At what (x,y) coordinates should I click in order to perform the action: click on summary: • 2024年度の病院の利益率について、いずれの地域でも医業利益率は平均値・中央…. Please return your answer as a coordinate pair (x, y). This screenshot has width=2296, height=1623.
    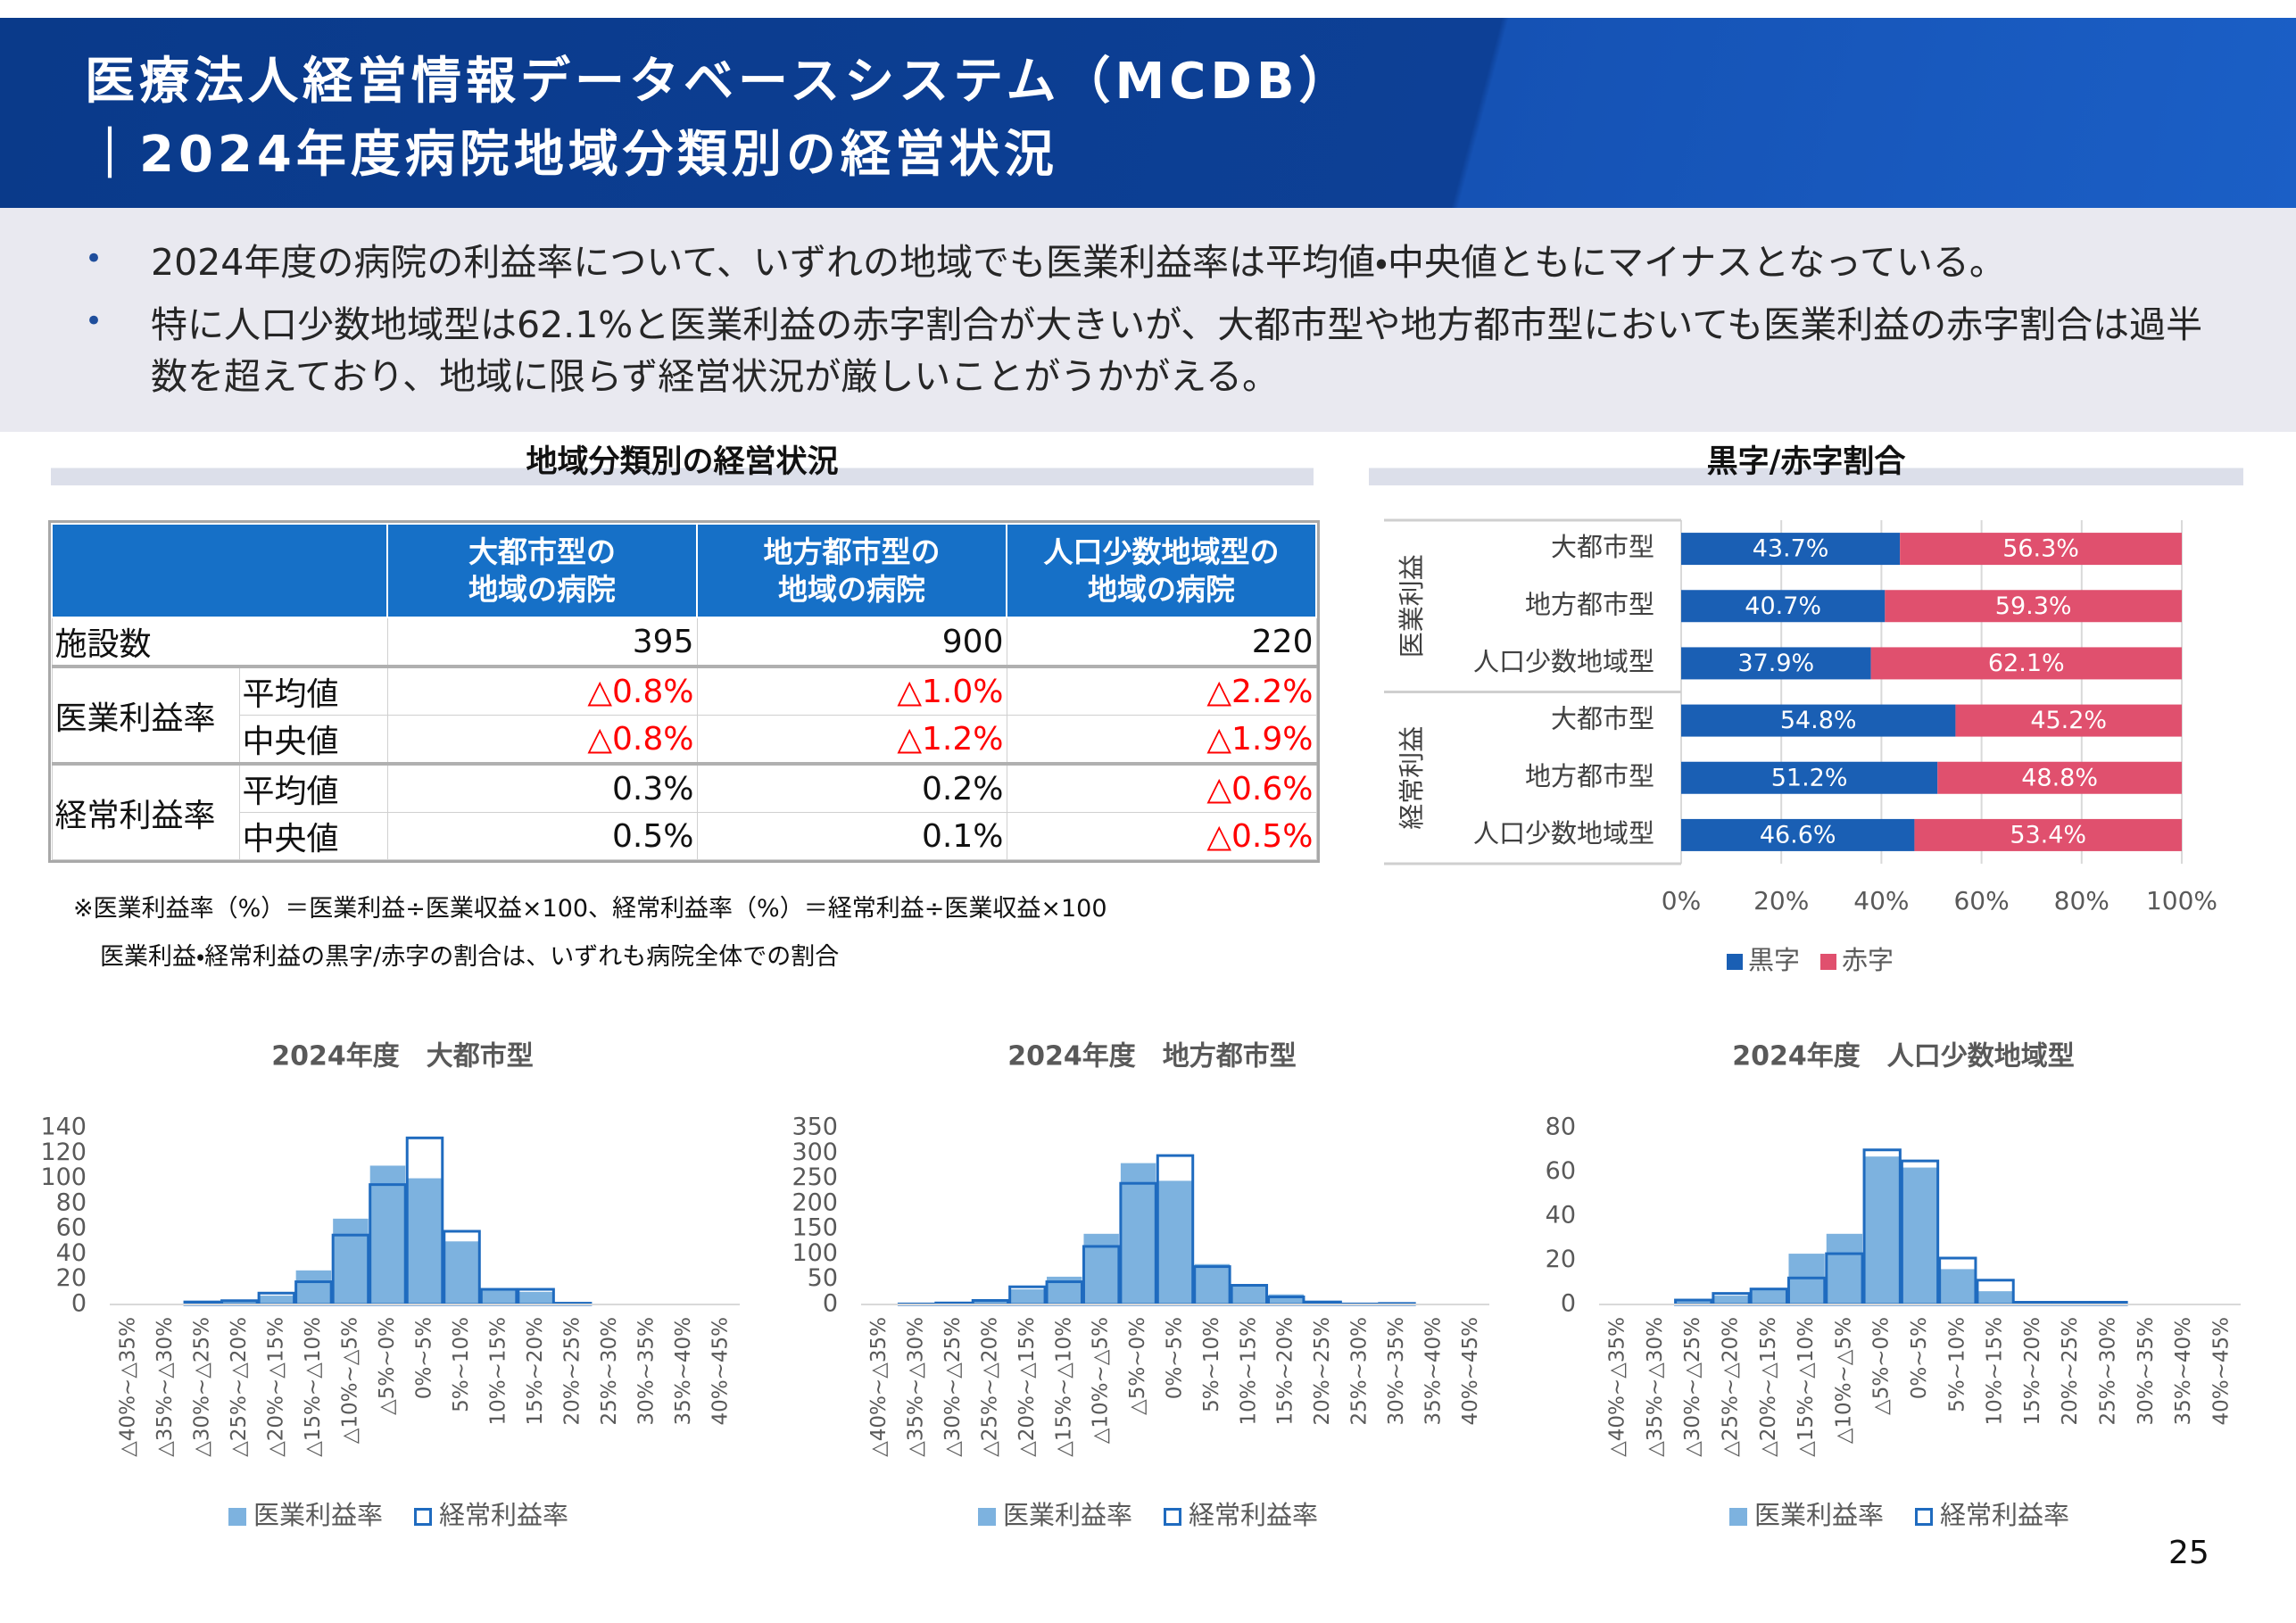
    Looking at the image, I should click on (1148, 320).